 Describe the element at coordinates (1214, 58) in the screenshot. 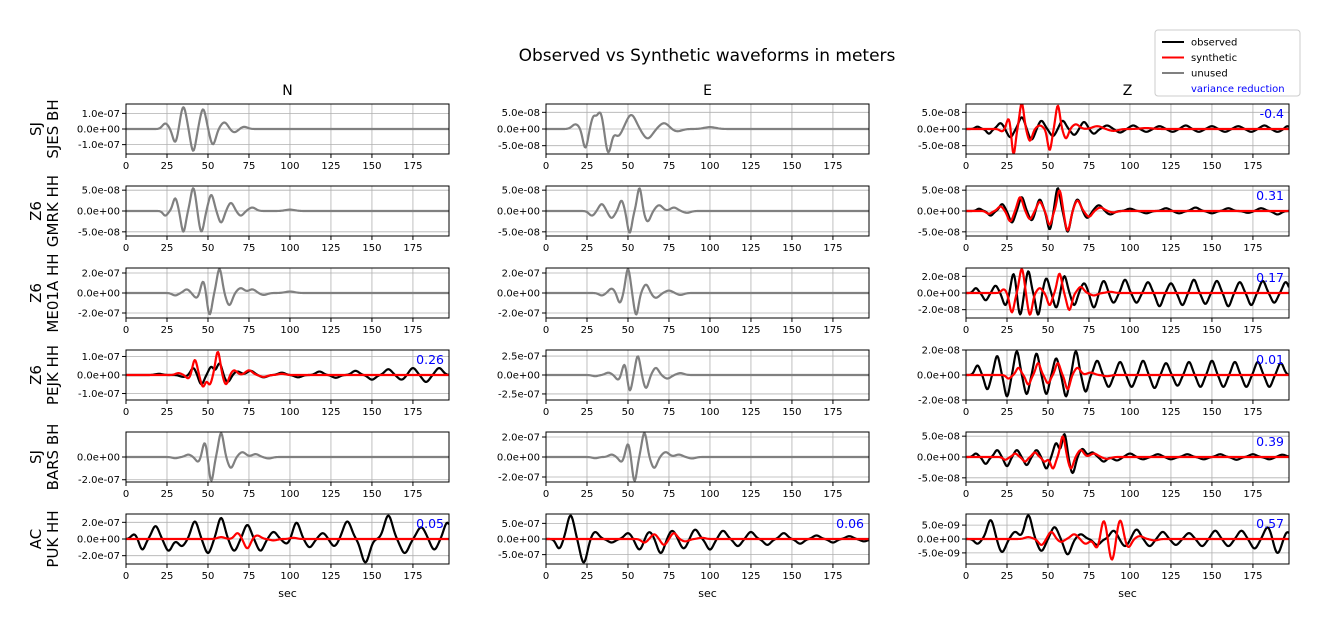

I see `legend-label: synthetic` at that location.